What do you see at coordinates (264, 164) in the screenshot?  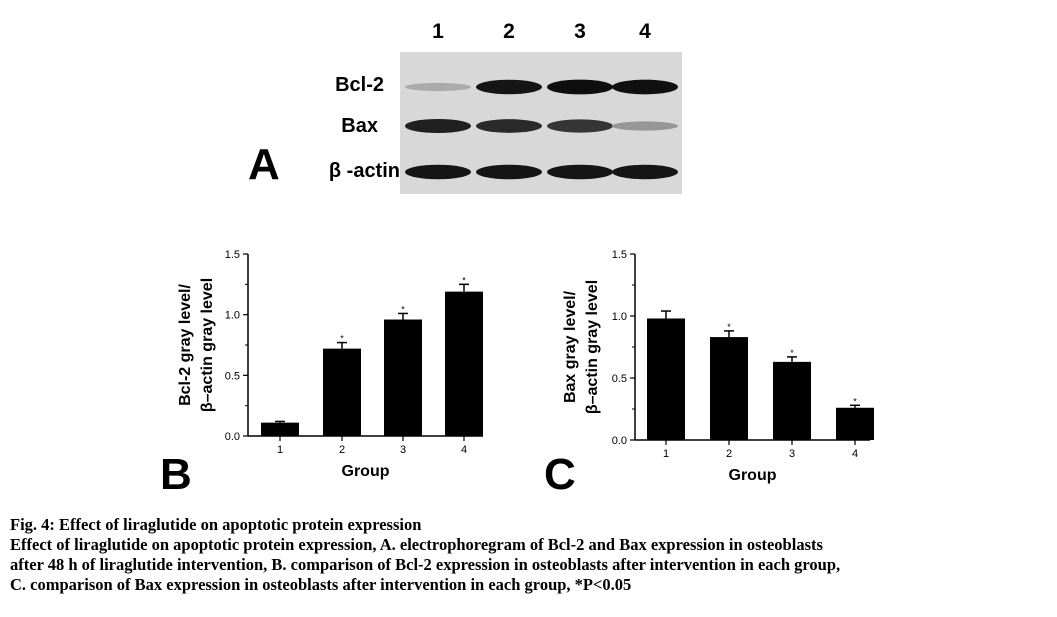 I see `panel-letter-a: A` at bounding box center [264, 164].